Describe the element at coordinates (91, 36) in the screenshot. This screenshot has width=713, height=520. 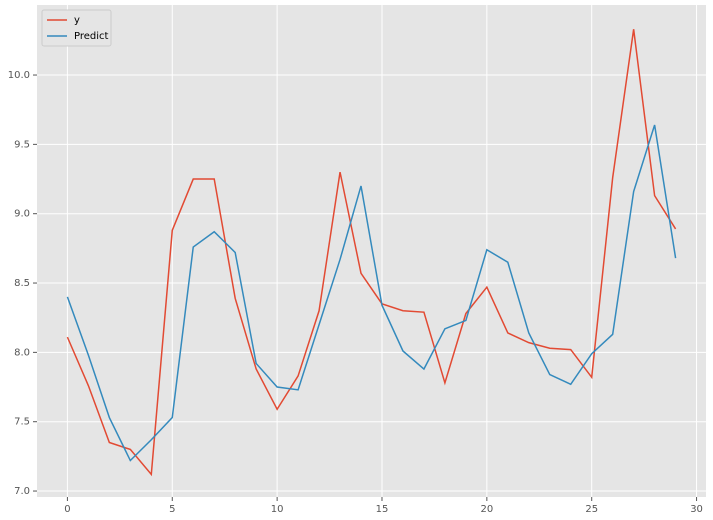
I see `legend-label: Predict` at that location.